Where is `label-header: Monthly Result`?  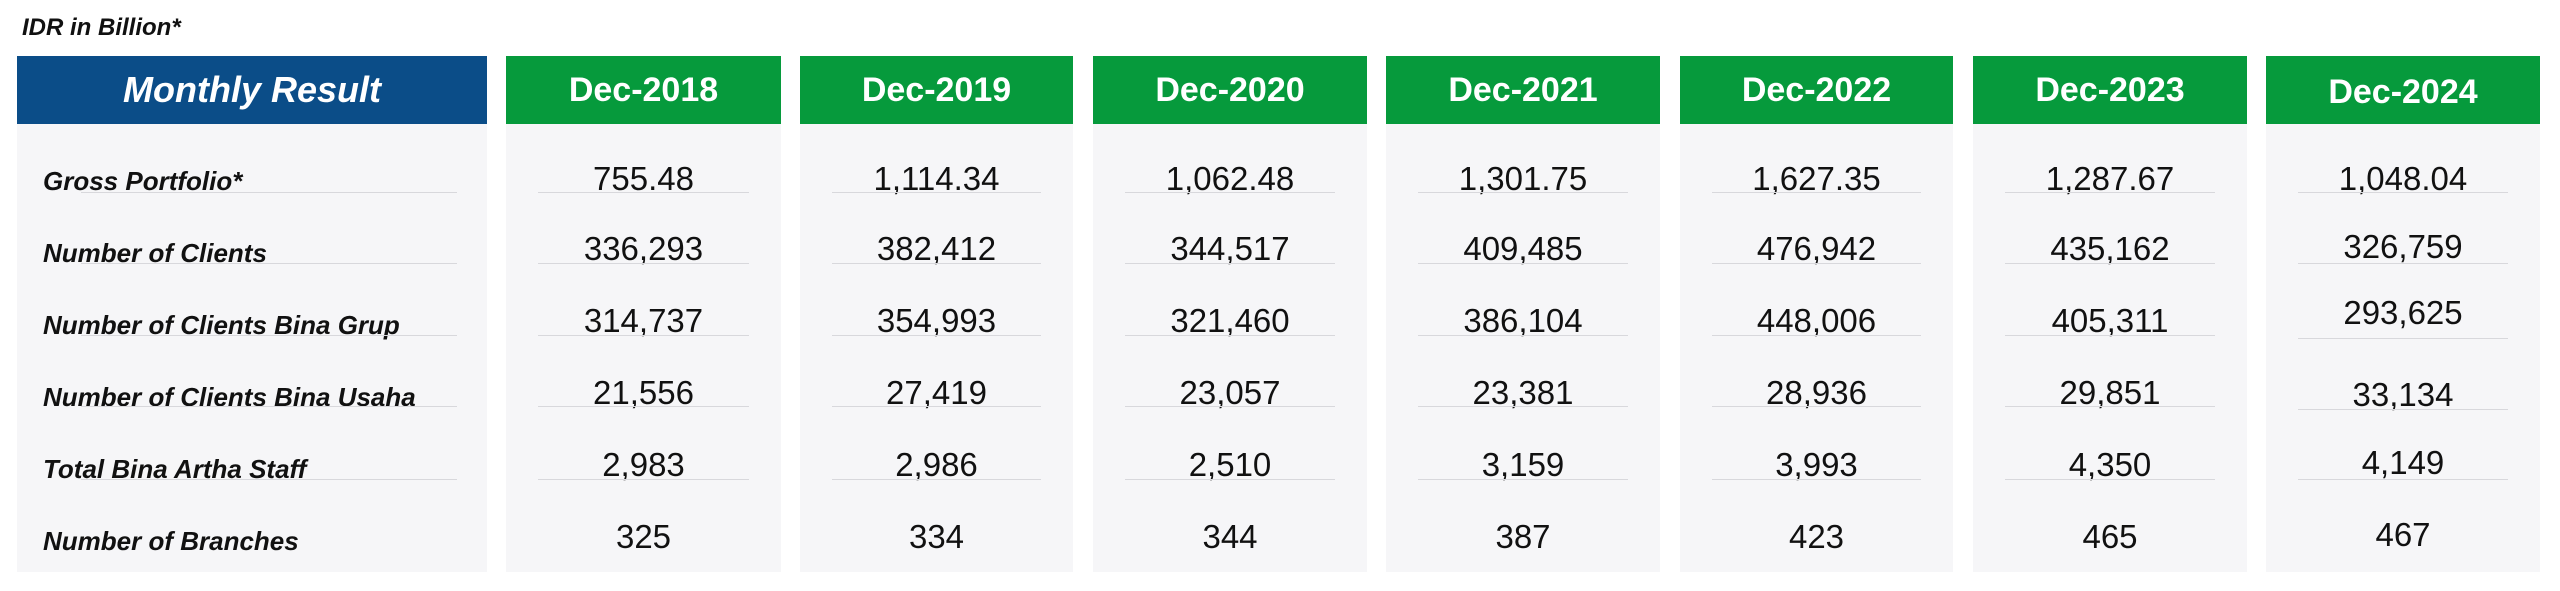 label-header: Monthly Result is located at coordinates (252, 90).